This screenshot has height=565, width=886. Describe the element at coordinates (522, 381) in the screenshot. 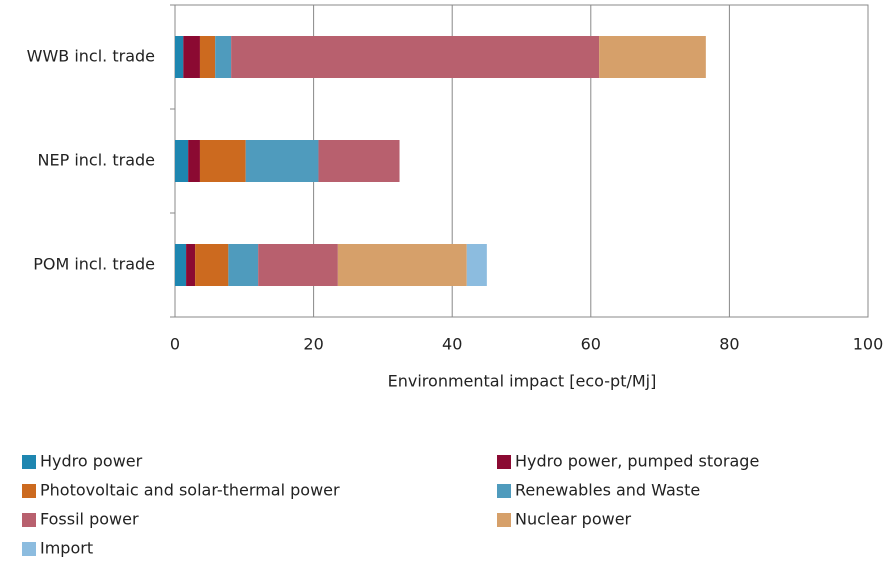

I see `x-axis-label: Environmental impact [eco-pt/Mj]` at that location.